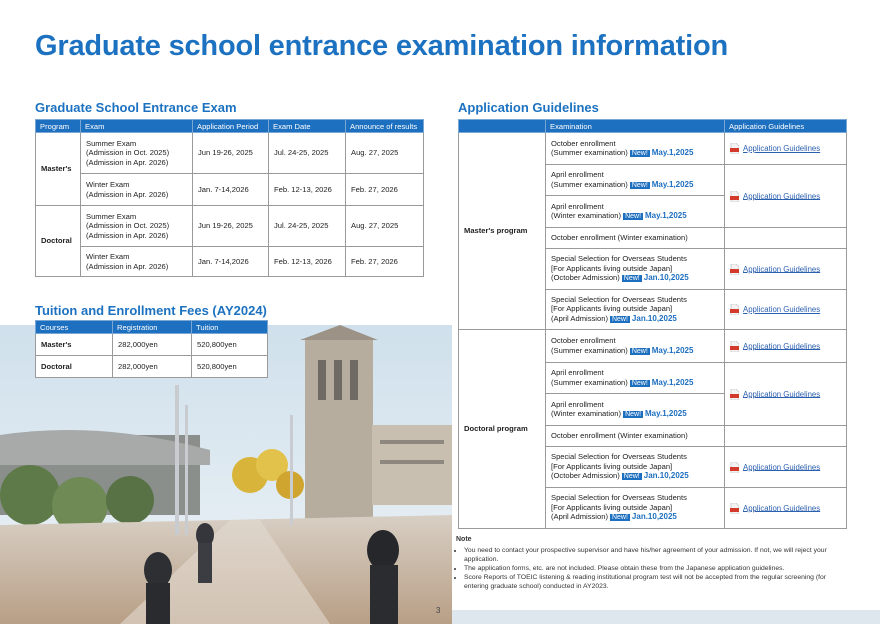  I want to click on exam-line: Special Selection for Overseas Students, so click(635, 259).